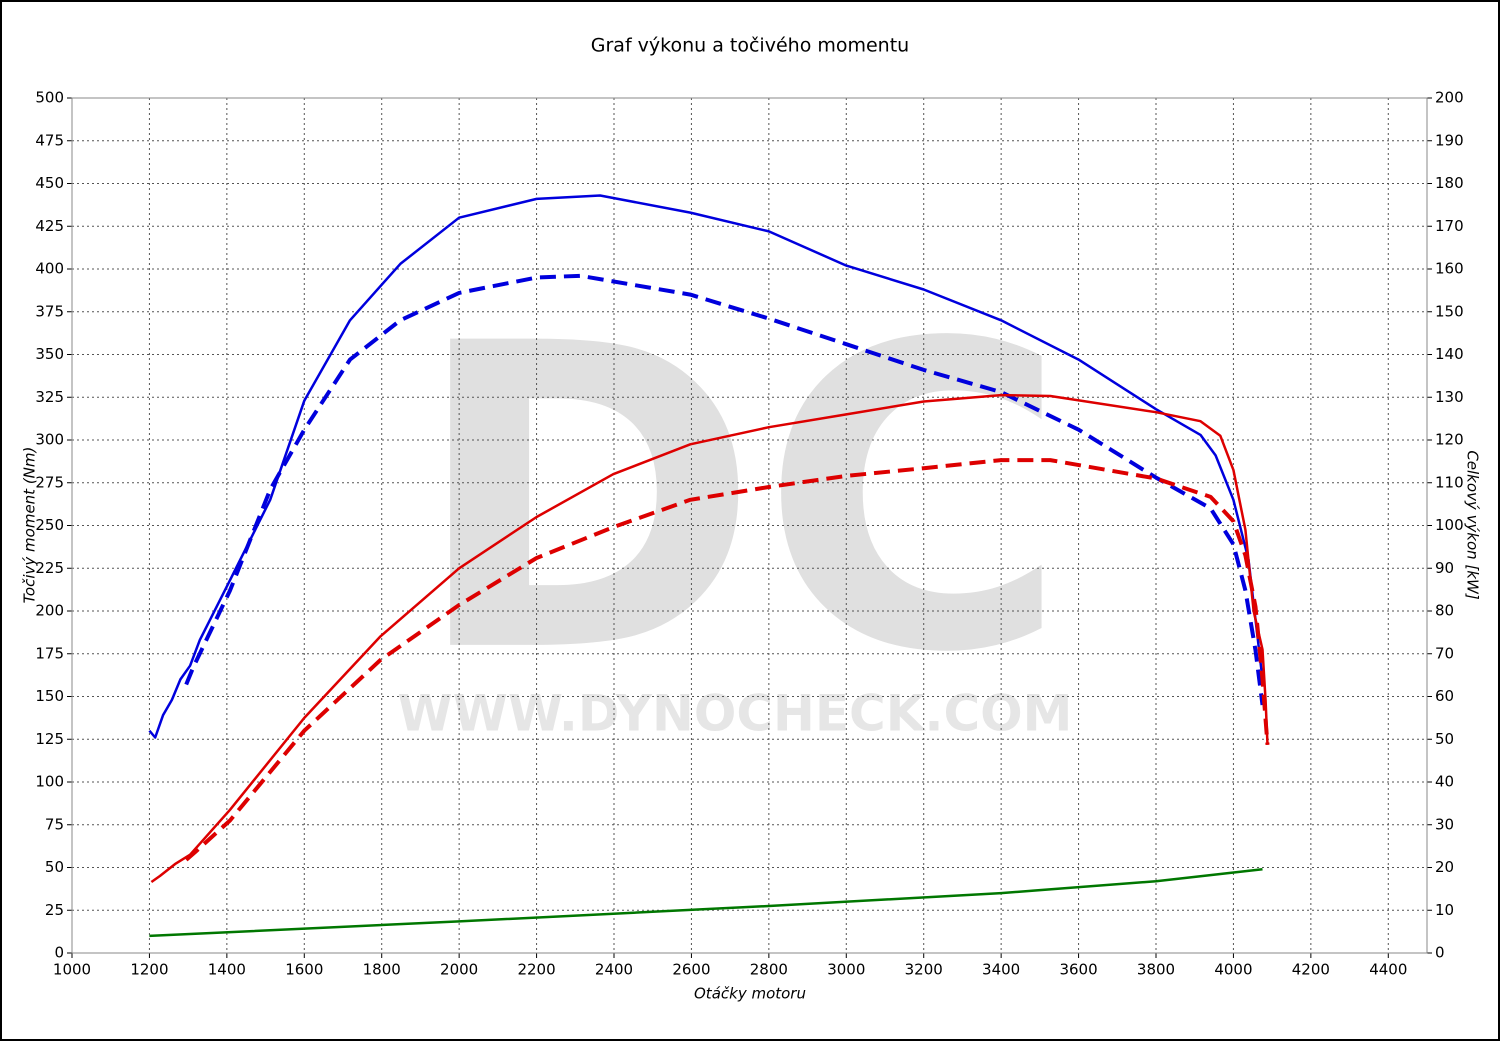 The height and width of the screenshot is (1041, 1500). What do you see at coordinates (72, 970) in the screenshot?
I see `x-tick-label: 1000` at bounding box center [72, 970].